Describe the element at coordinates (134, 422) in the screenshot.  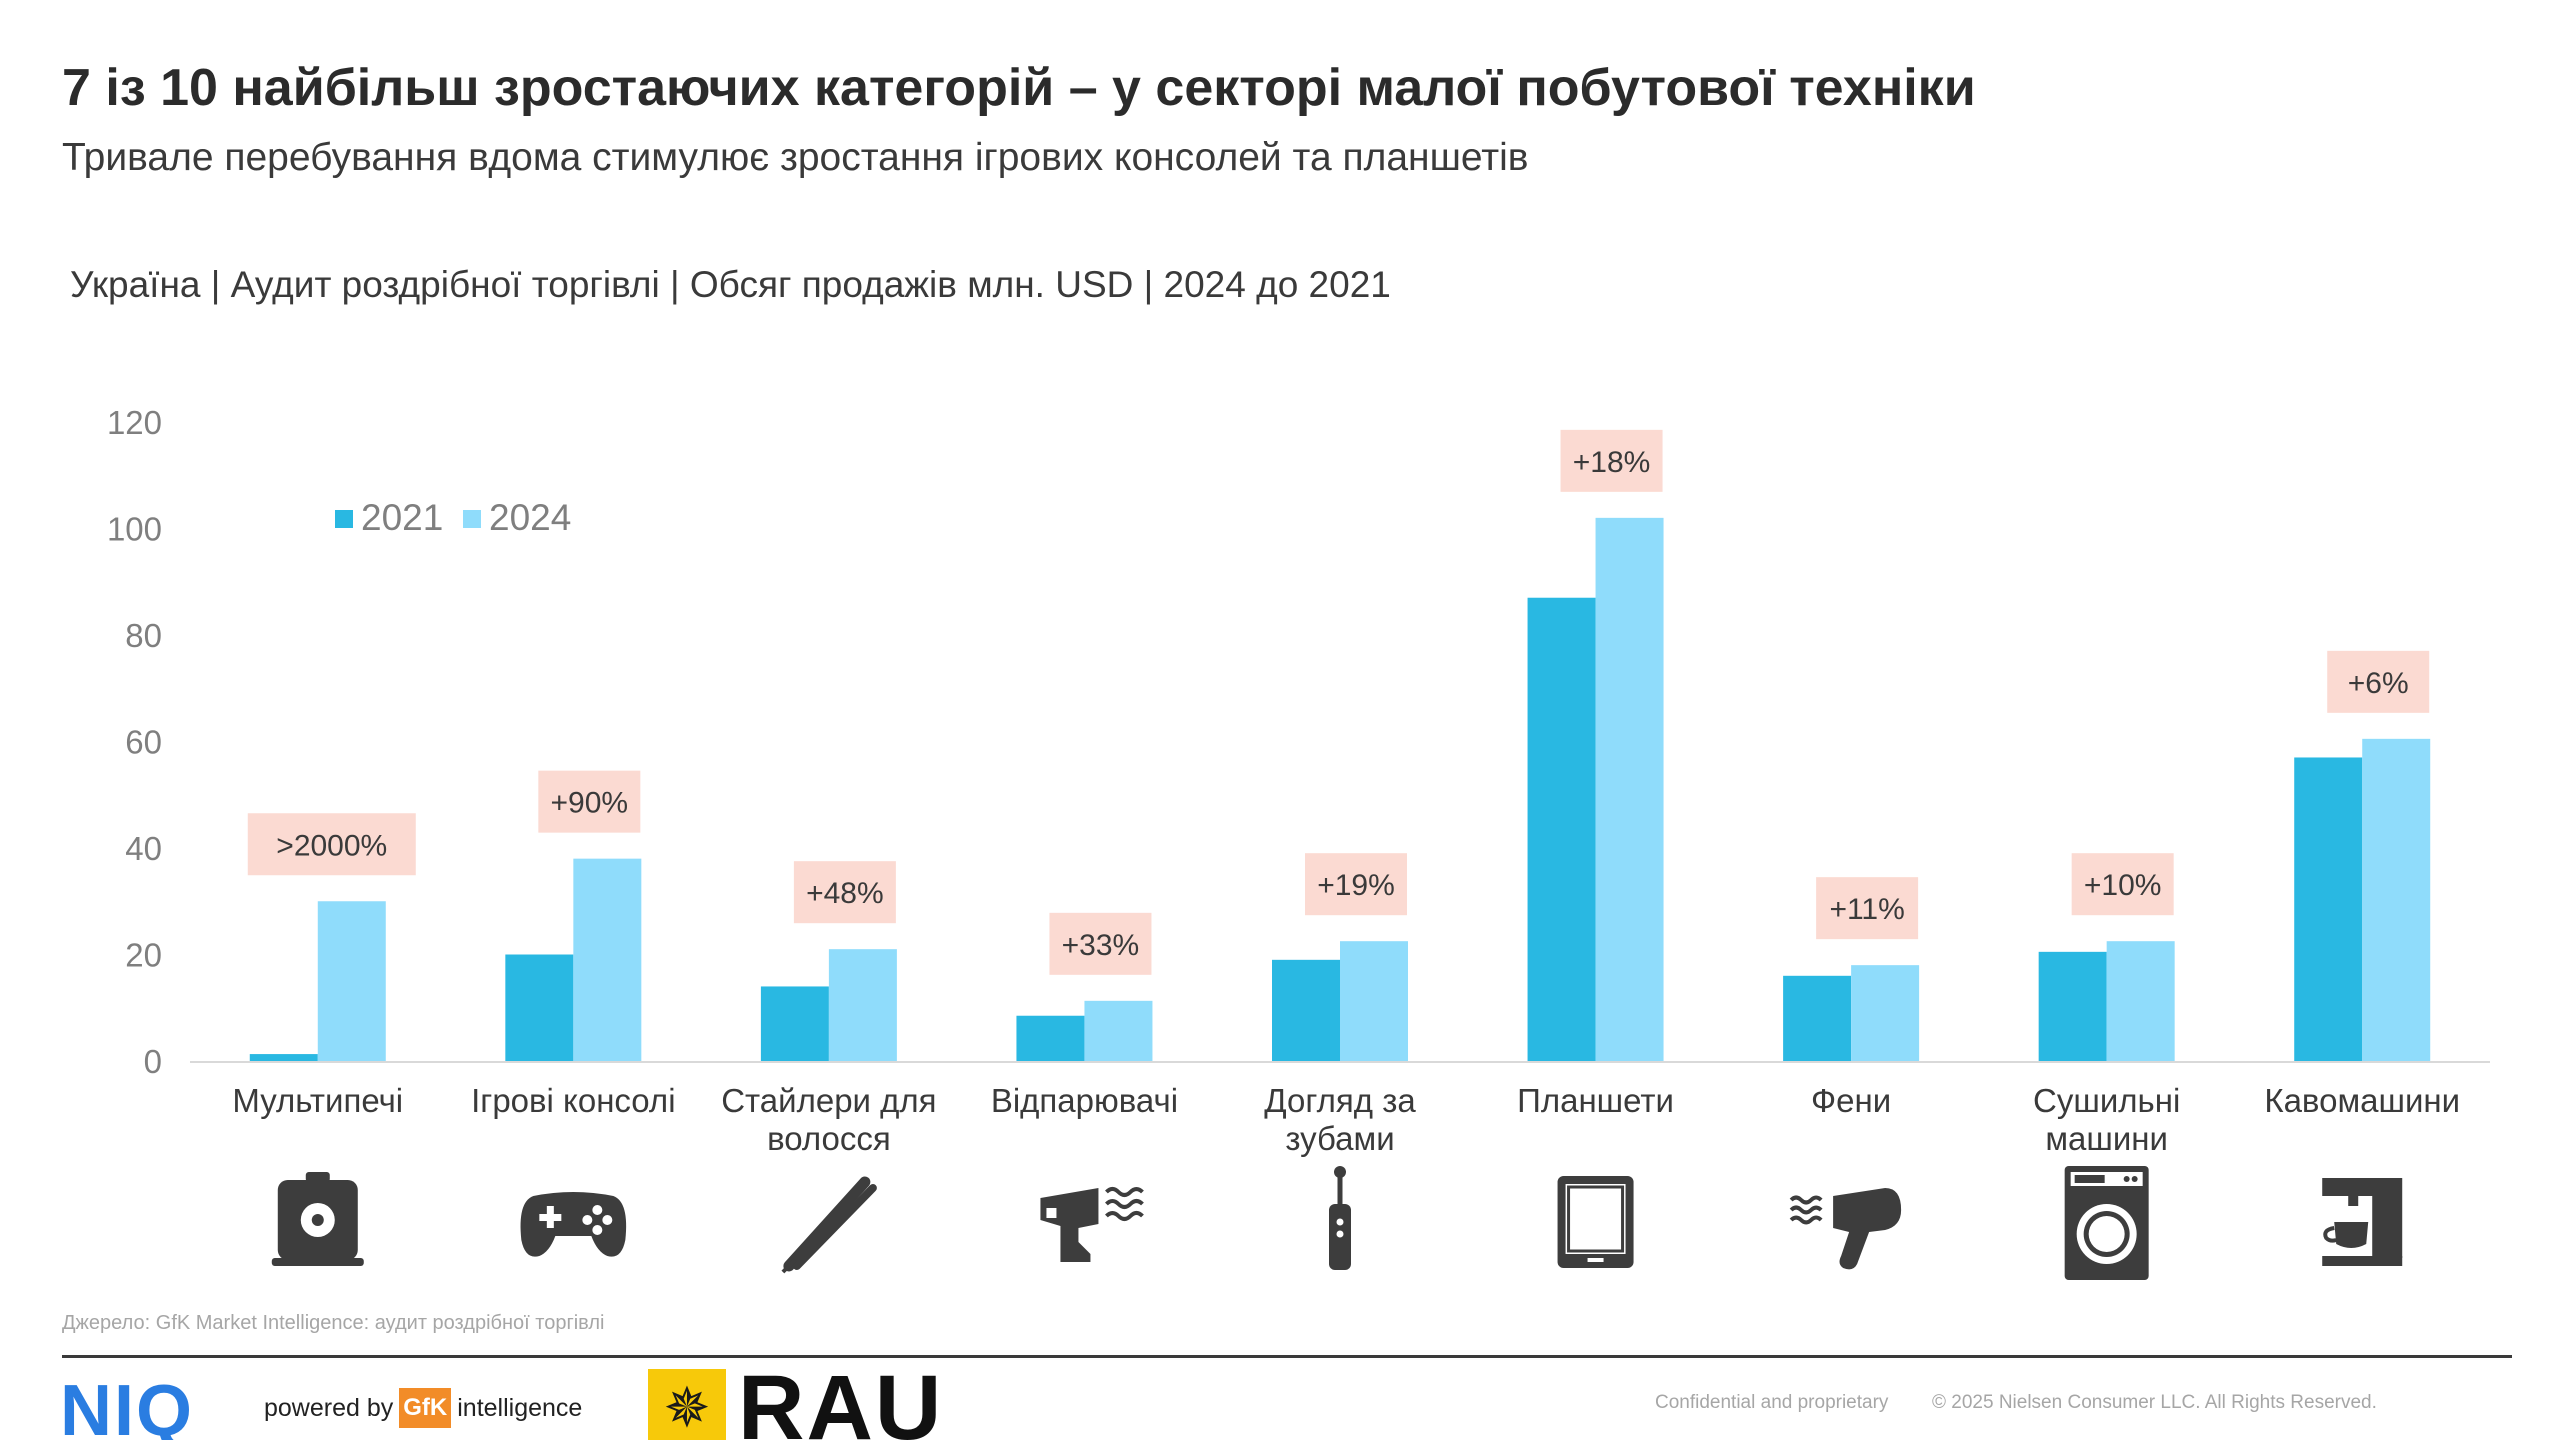
I see `y-tick-label: 120` at that location.